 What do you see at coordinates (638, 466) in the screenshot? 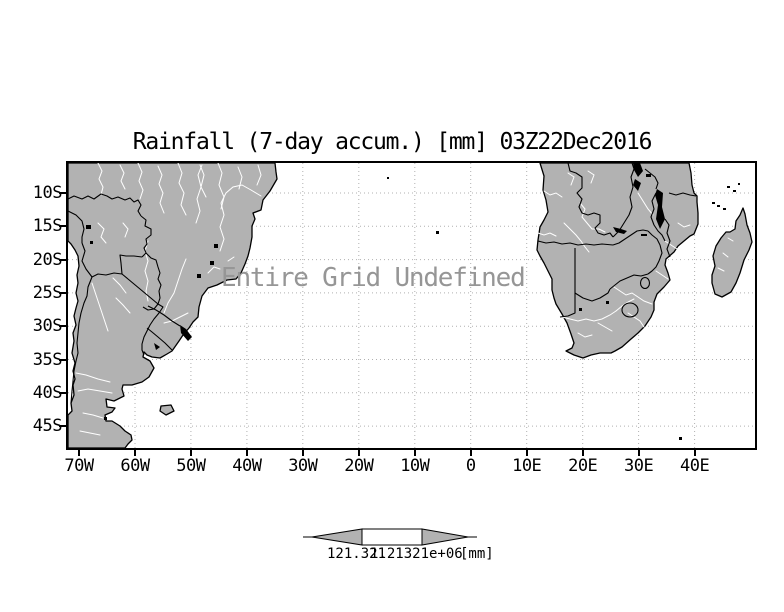
I see `x-axis-label: 30E` at bounding box center [638, 466].